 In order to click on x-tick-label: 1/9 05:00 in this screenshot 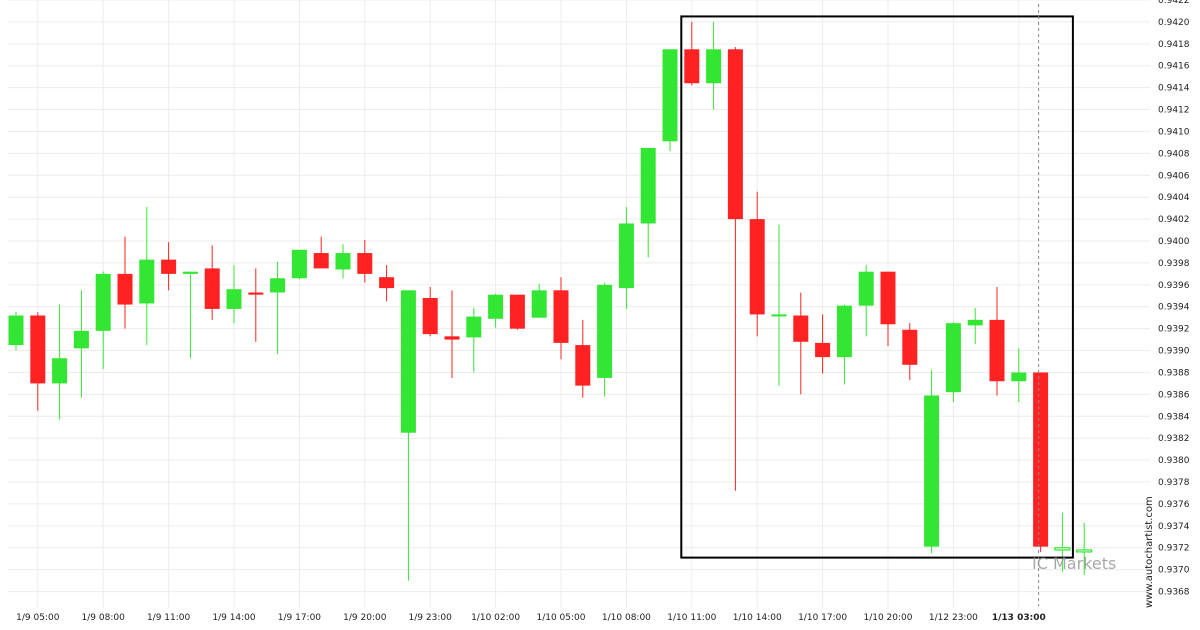, I will do `click(38, 618)`.